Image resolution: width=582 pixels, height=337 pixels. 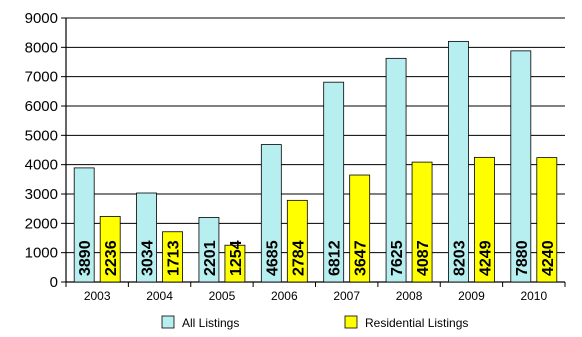 What do you see at coordinates (210, 323) in the screenshot?
I see `legend-label-all-listings: All Listings` at bounding box center [210, 323].